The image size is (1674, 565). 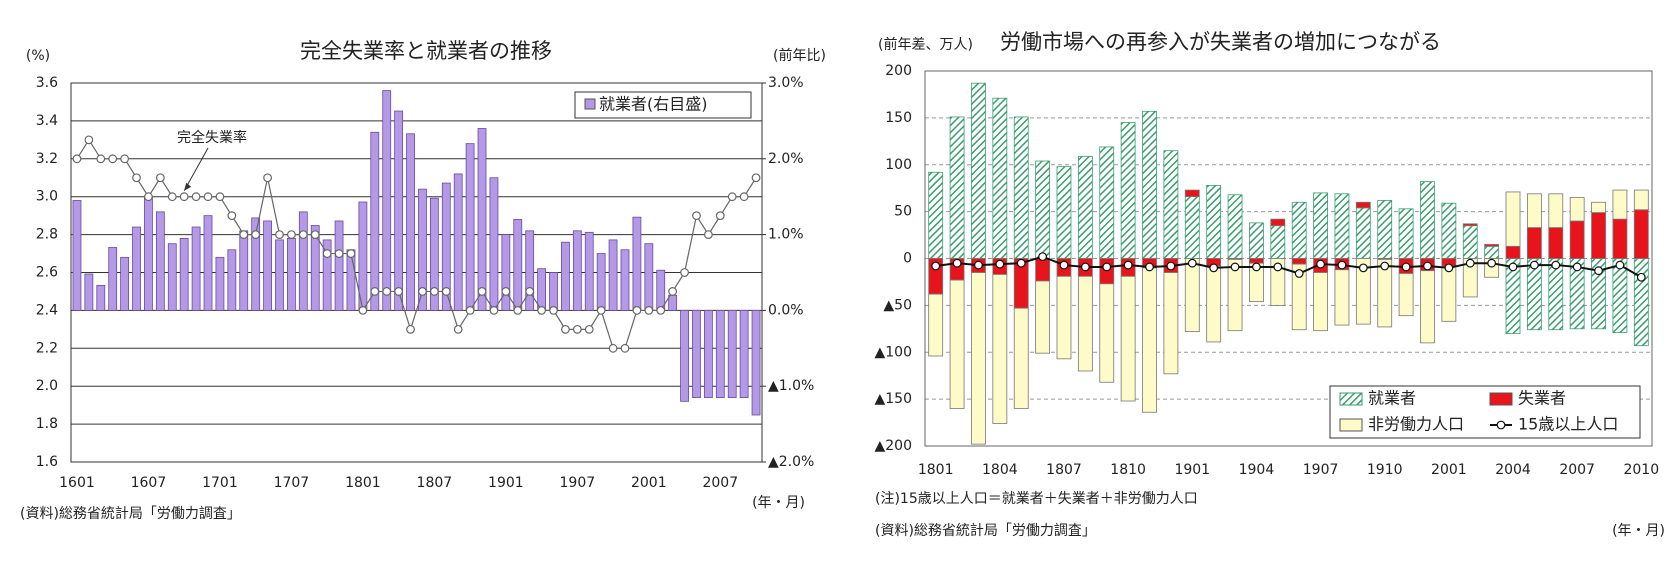 What do you see at coordinates (1416, 424) in the screenshot?
I see `legend-label: 非労働力人口` at bounding box center [1416, 424].